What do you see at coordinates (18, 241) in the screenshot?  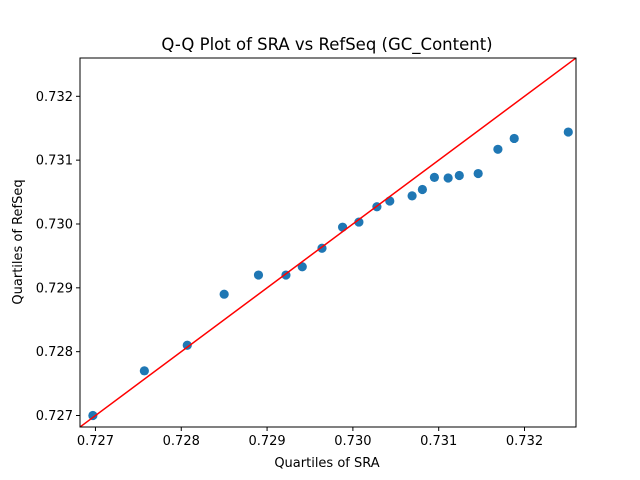 I see `y-axis-label: Quartiles of RefSeq` at bounding box center [18, 241].